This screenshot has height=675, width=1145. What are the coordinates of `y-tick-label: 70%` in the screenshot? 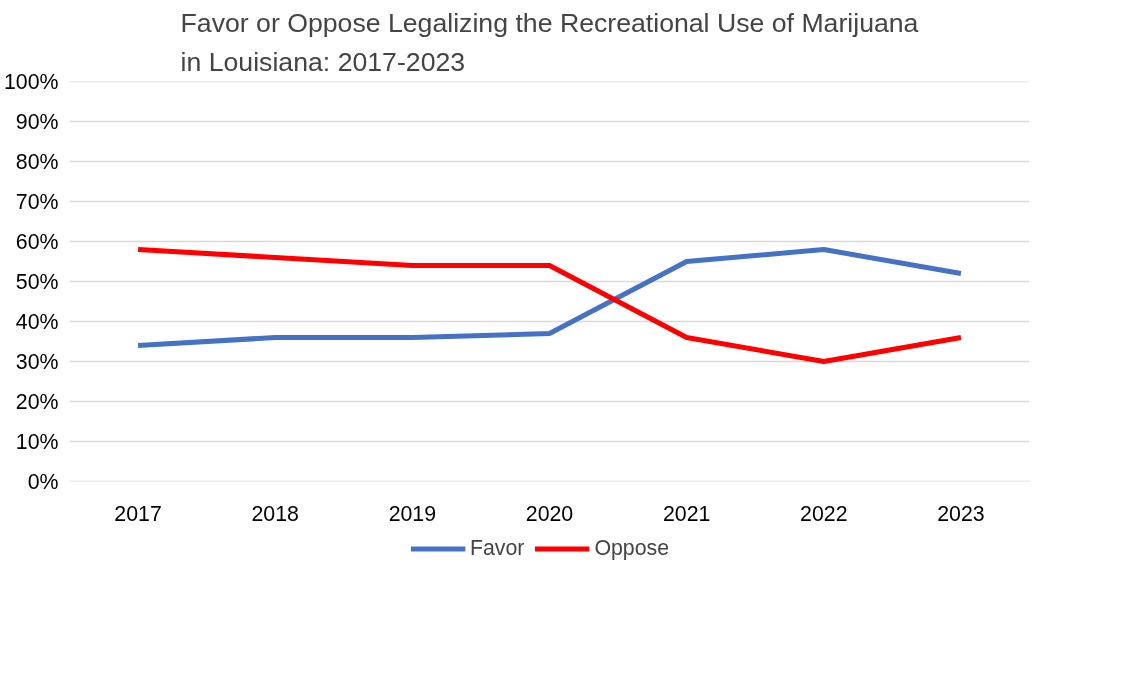 It's located at (37, 201).